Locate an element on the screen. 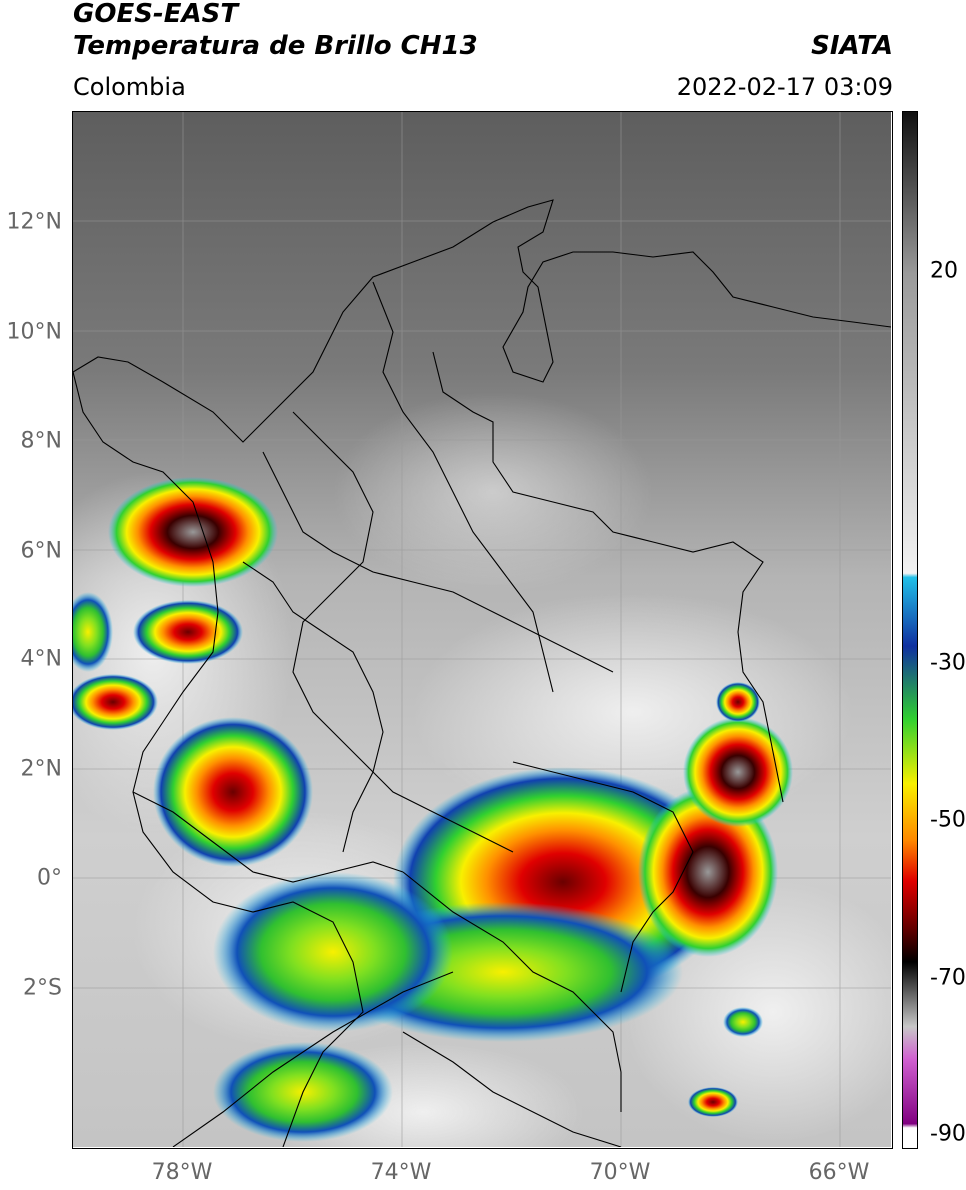 The height and width of the screenshot is (1190, 966). internal-borders-a is located at coordinates (403, 632).